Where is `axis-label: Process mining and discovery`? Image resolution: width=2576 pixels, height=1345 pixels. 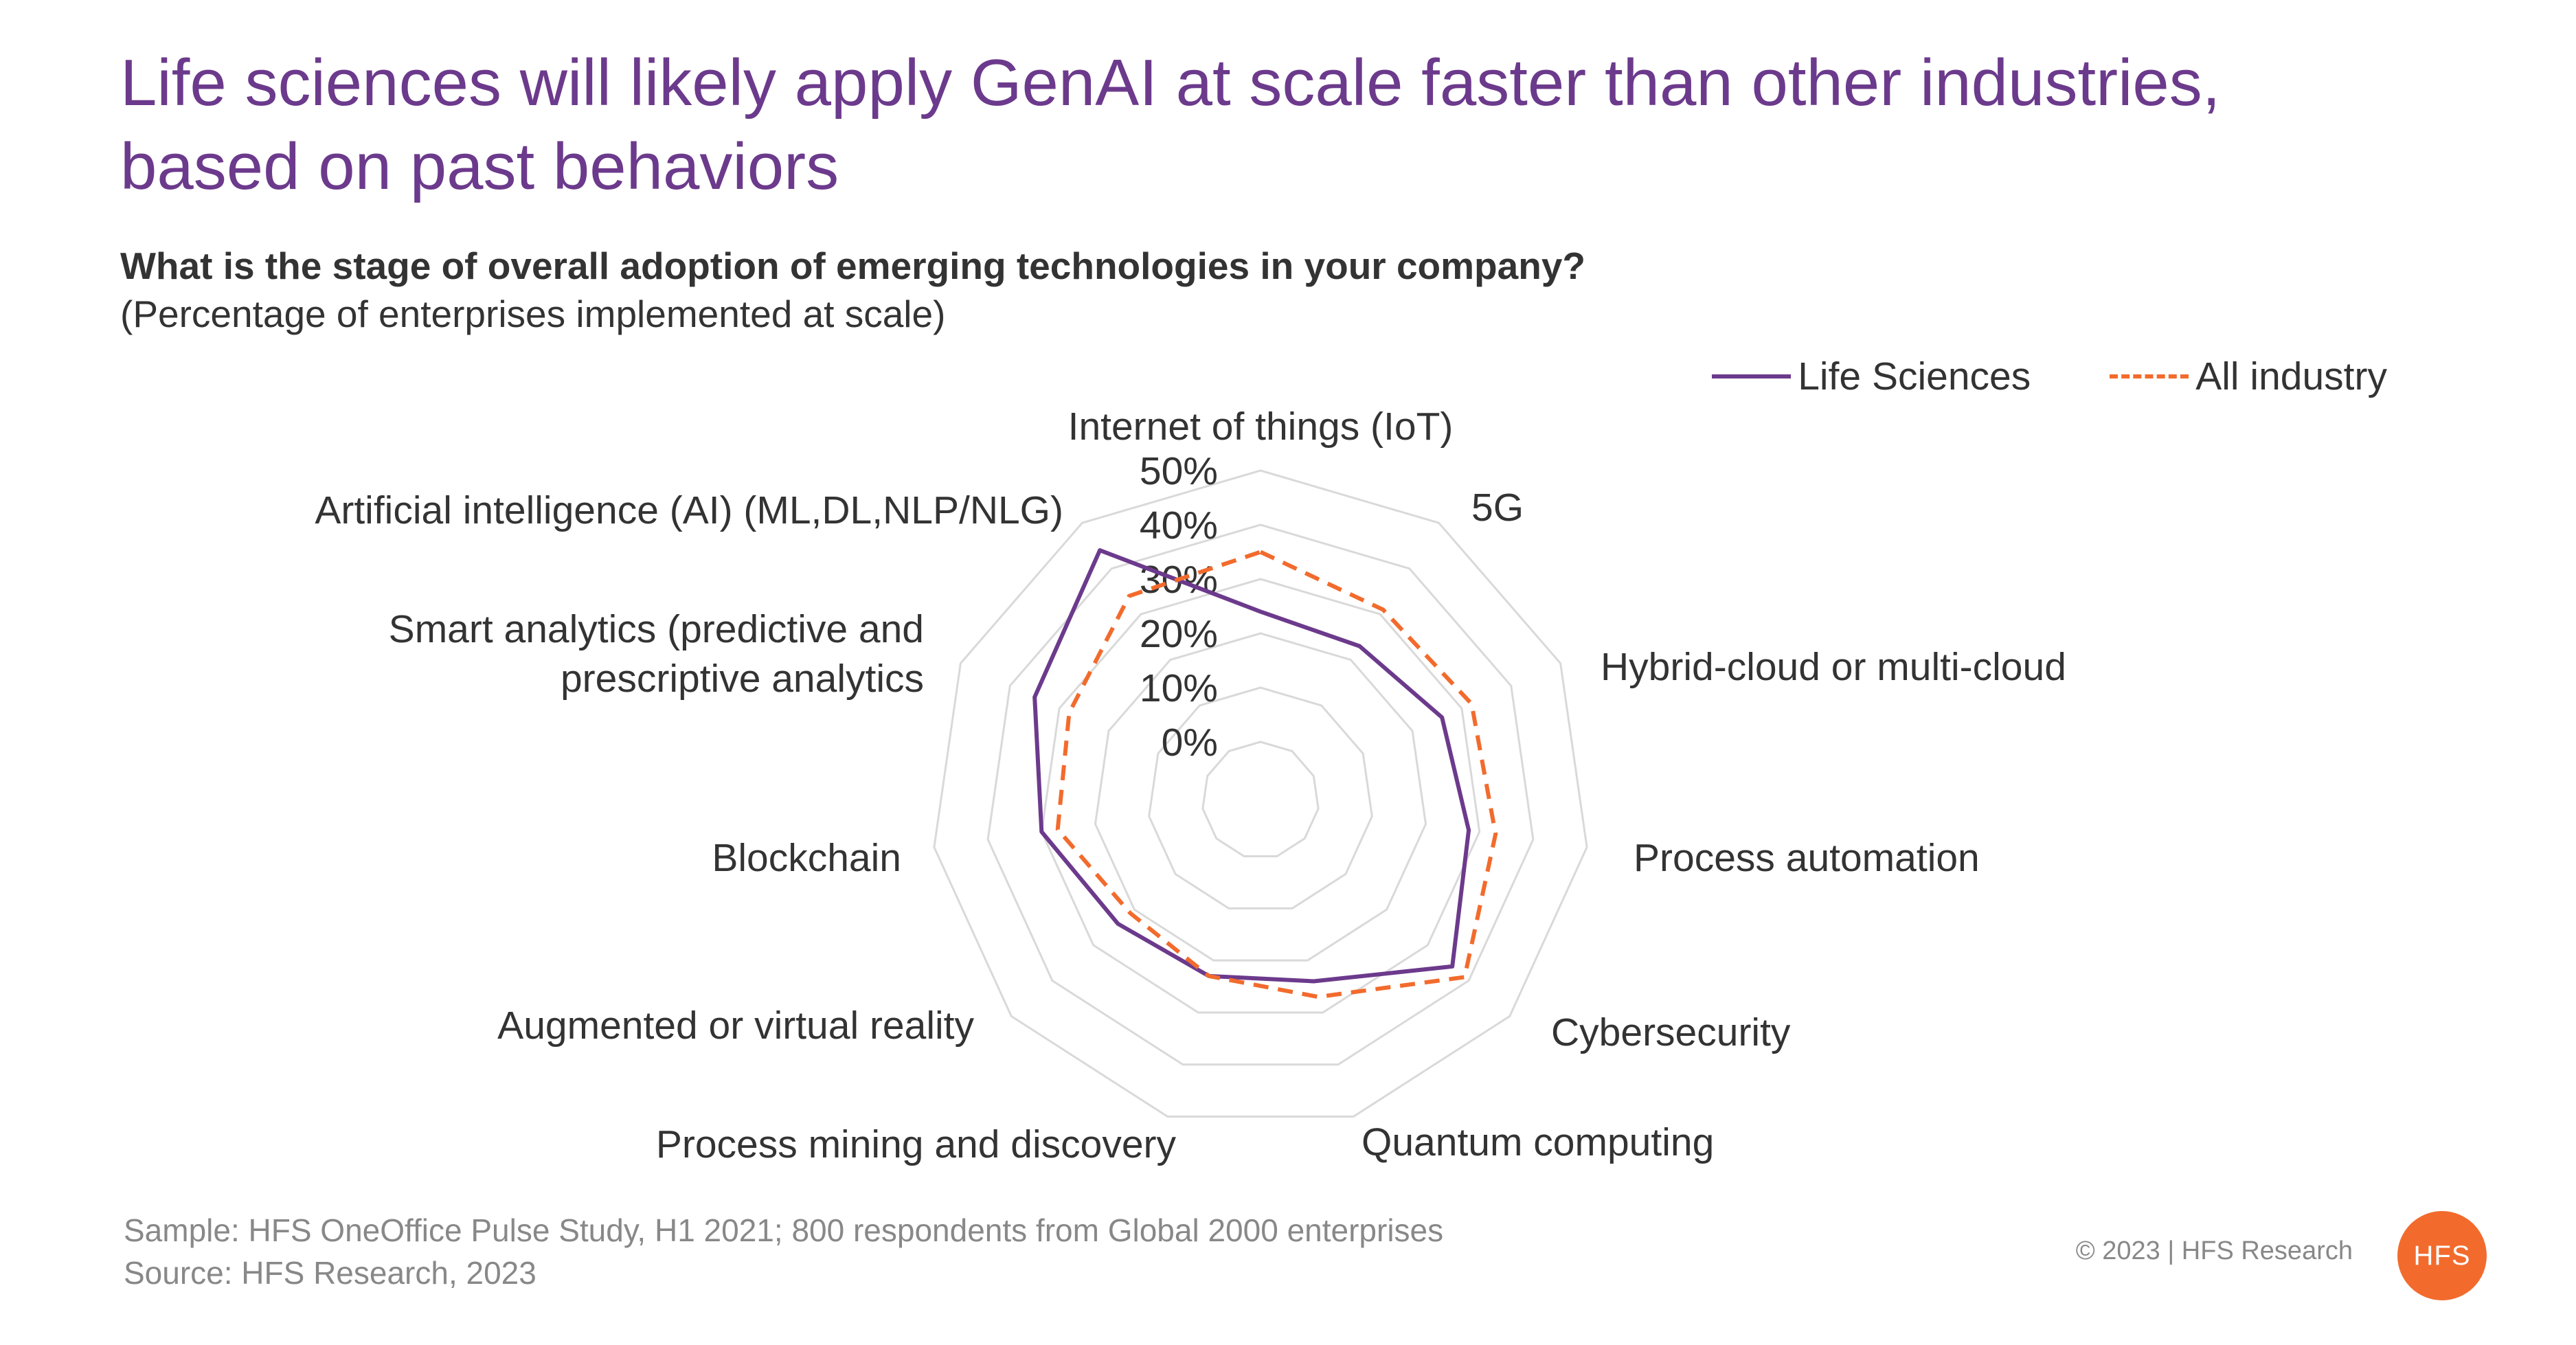 axis-label: Process mining and discovery is located at coordinates (916, 1144).